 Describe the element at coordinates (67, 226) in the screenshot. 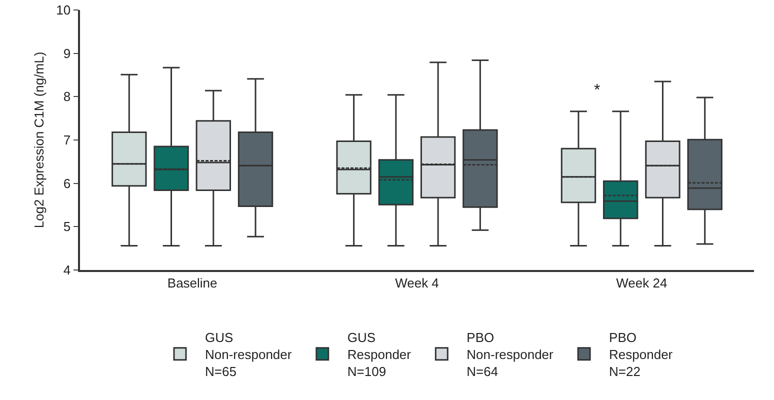

I see `y-tick-label: 5` at that location.